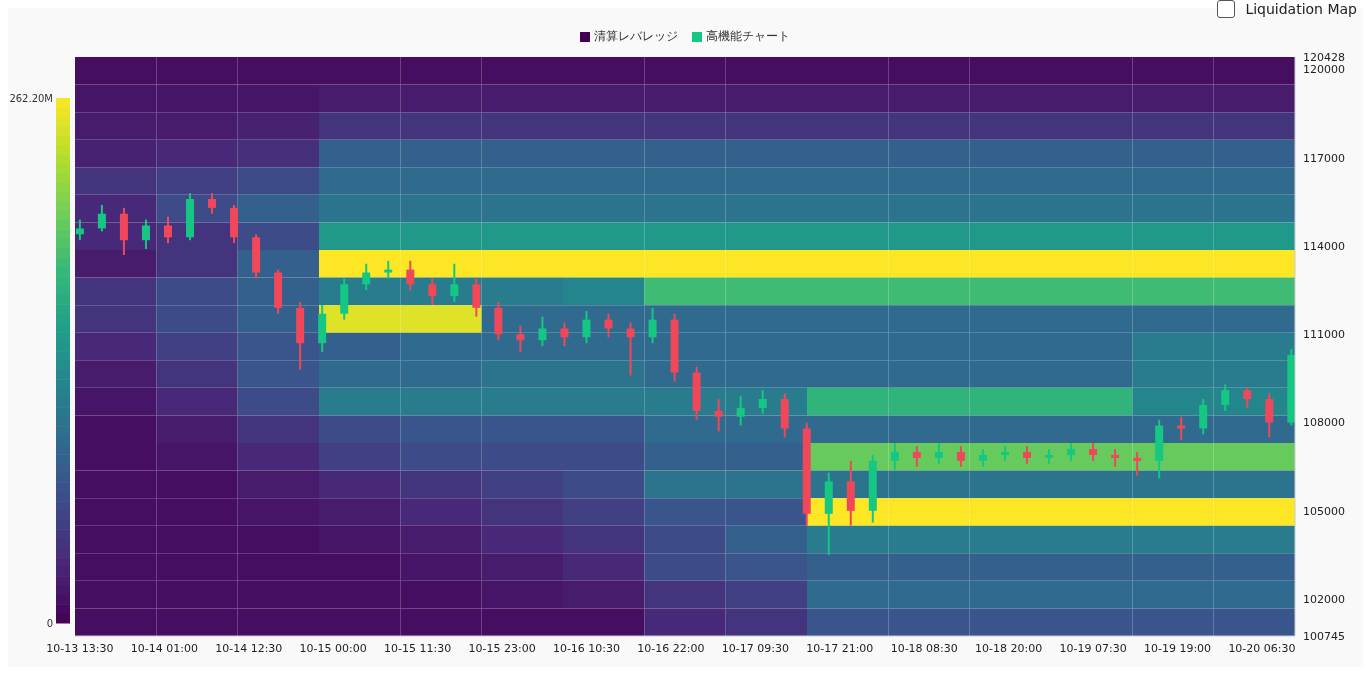 Image resolution: width=1371 pixels, height=675 pixels. Describe the element at coordinates (1301, 9) in the screenshot. I see `text: Liquidation Map` at that location.